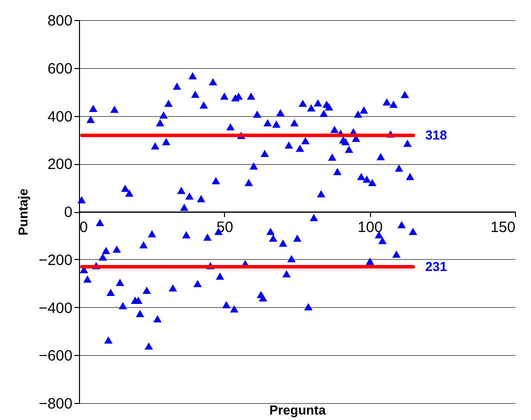 This screenshot has height=420, width=531. Describe the element at coordinates (59, 21) in the screenshot. I see `y-tick-label: 800` at that location.